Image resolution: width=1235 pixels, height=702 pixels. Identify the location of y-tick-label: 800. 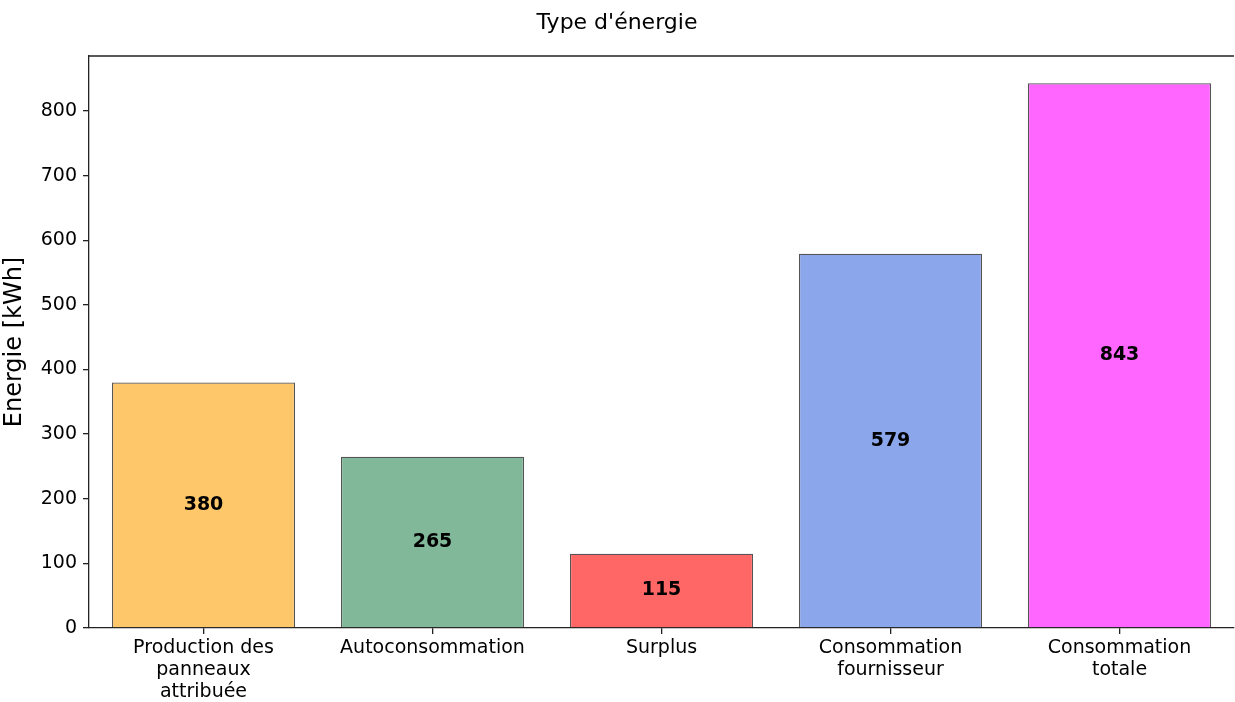
(58, 108).